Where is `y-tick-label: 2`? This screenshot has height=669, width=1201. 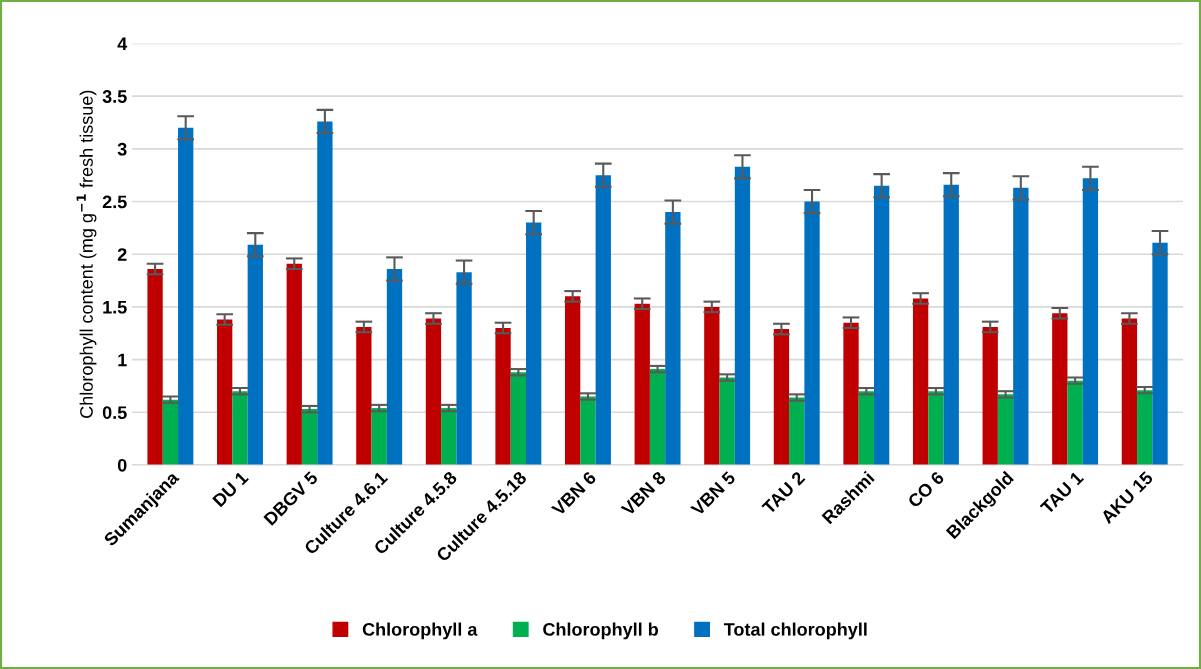
y-tick-label: 2 is located at coordinates (122, 254).